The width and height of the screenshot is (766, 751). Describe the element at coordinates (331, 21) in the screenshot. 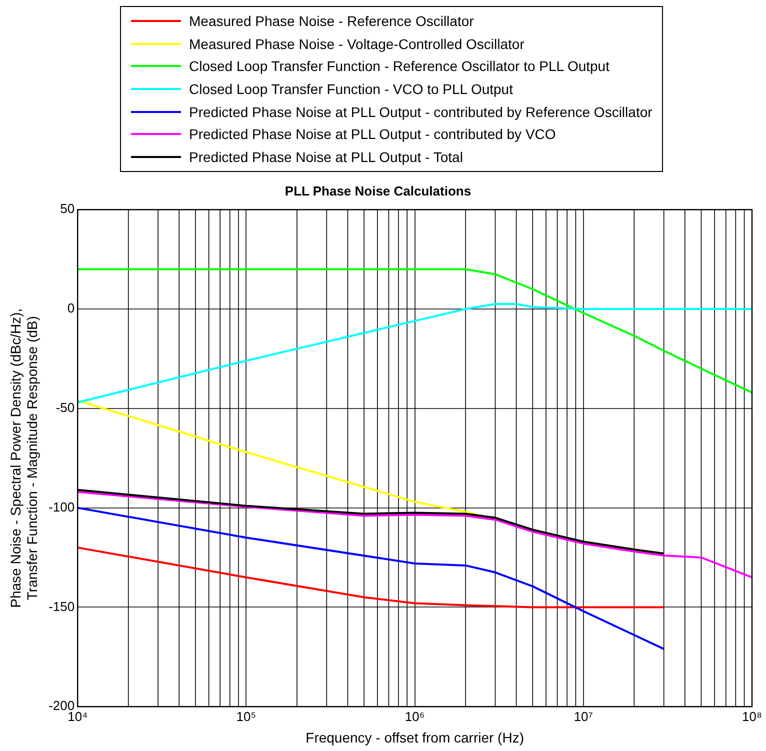

I see `legend-label: Measured Phase Noise - Reference Oscillator` at that location.